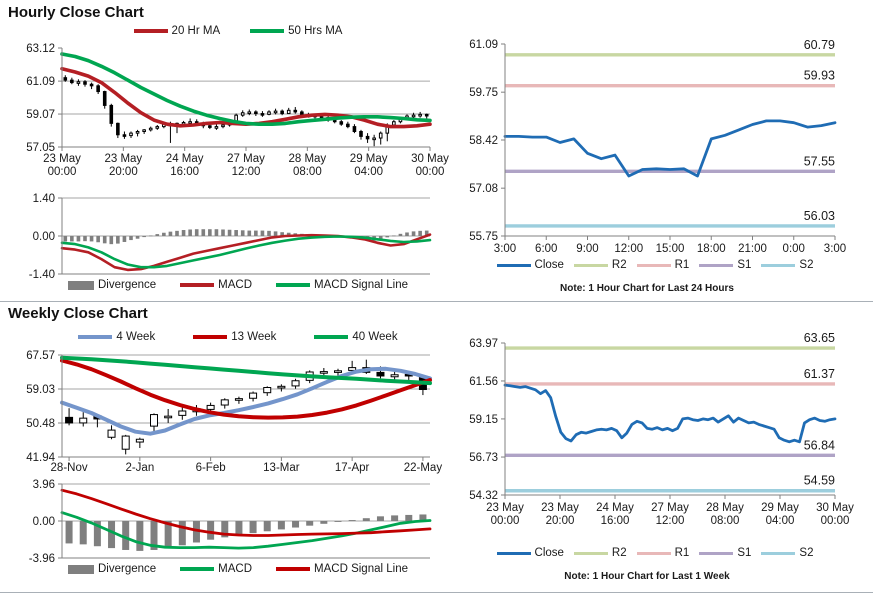 Image resolution: width=873 pixels, height=601 pixels. I want to click on svg-text: 55.75, so click(483, 237).